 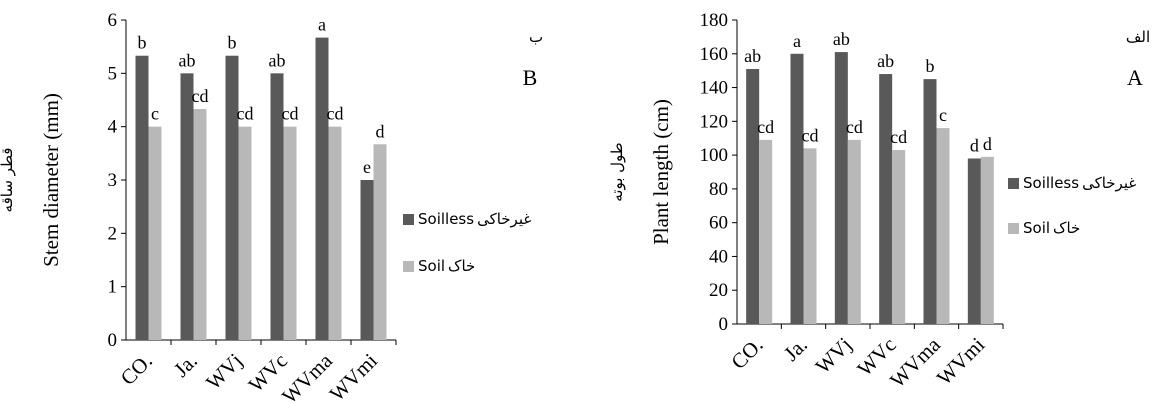 I want to click on y-tick-label: 20, so click(x=718, y=290).